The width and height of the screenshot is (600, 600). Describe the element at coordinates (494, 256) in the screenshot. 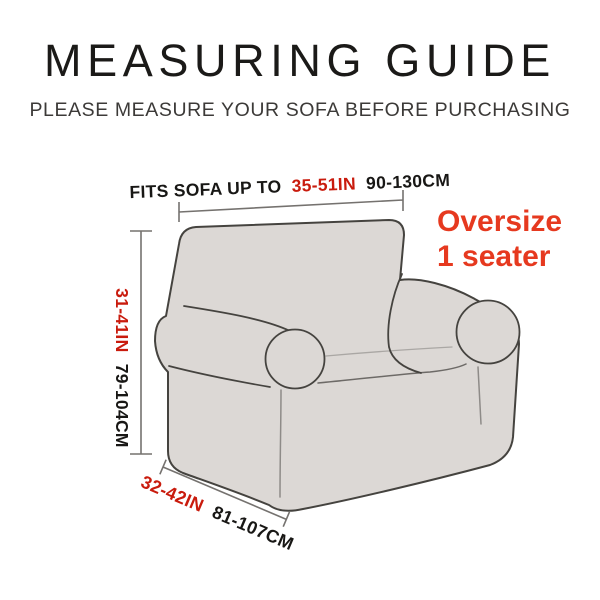

I see `badge-line2: 1 seater` at that location.